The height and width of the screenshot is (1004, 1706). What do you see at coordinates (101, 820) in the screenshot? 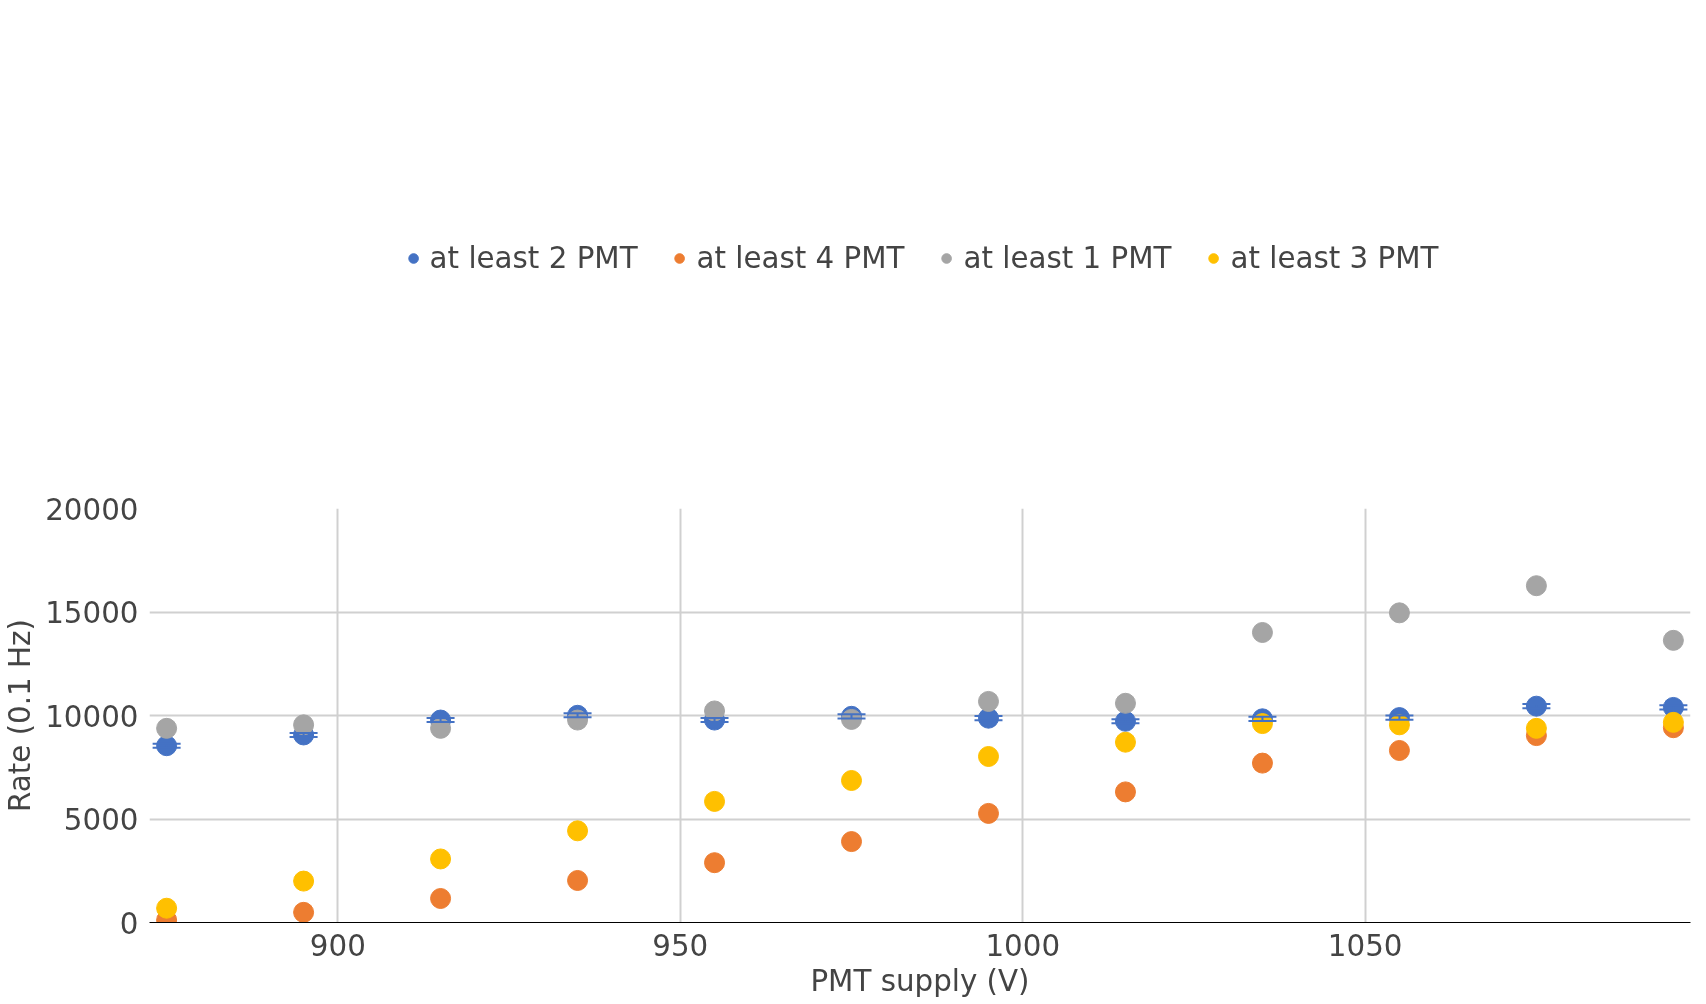
I see `y-tick-label: 5000` at bounding box center [101, 820].